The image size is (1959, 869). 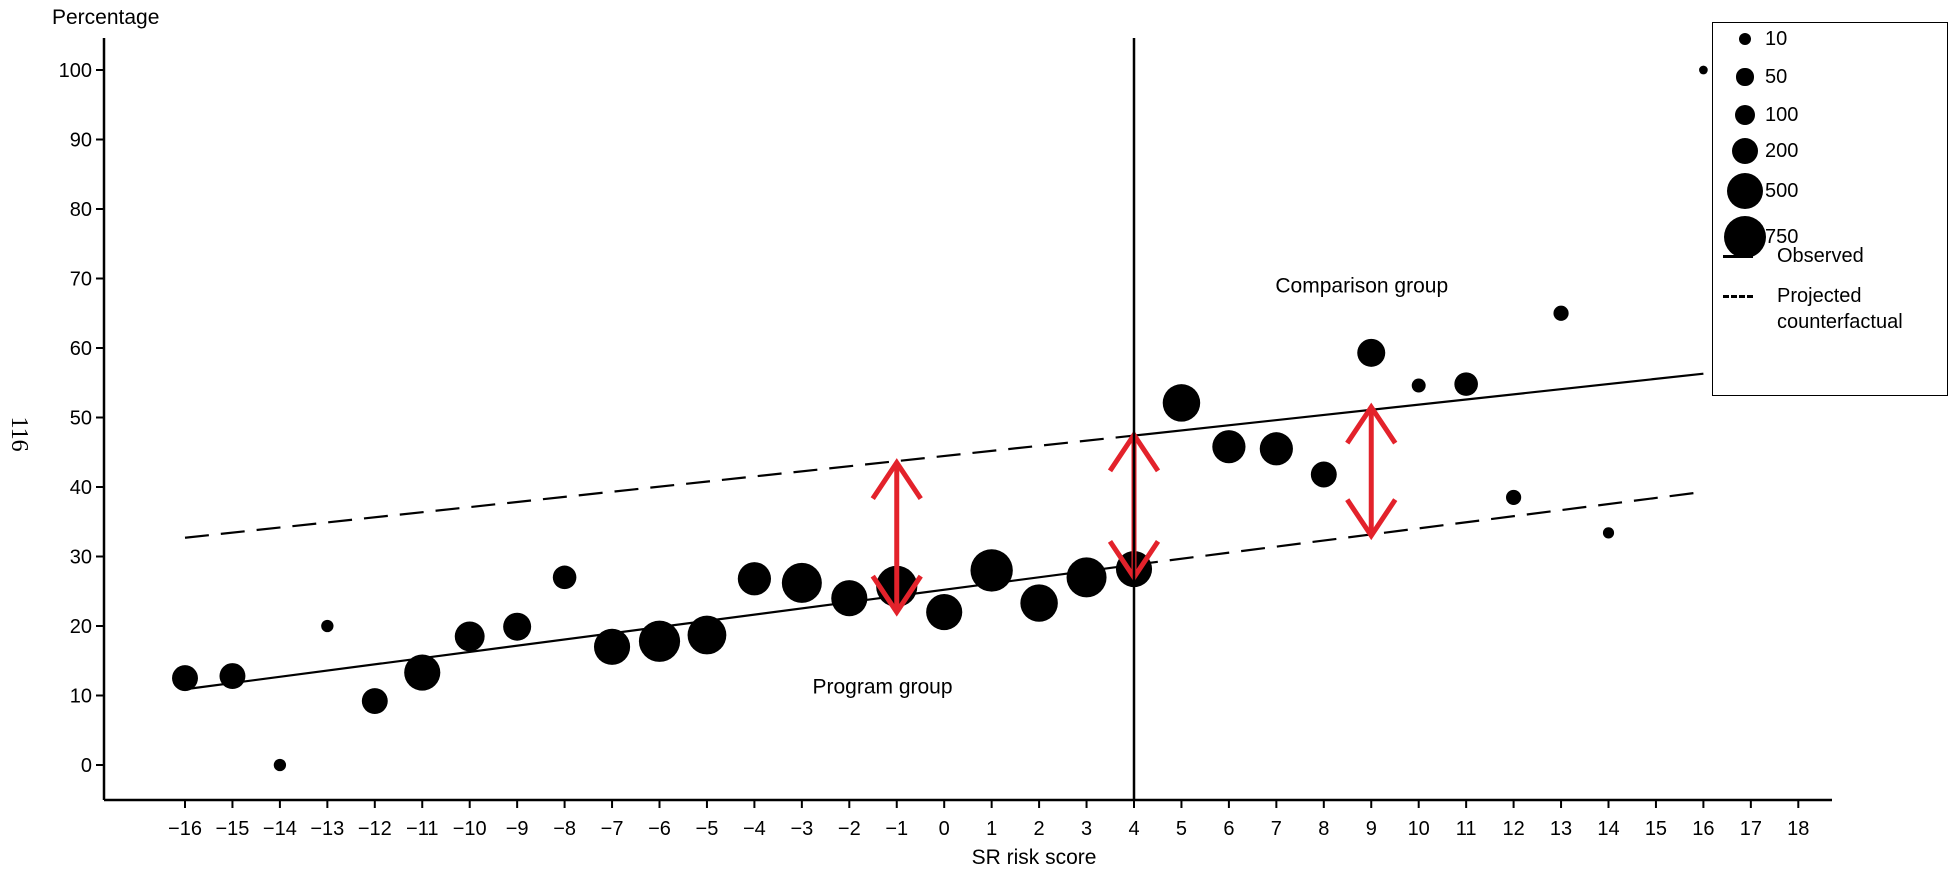 What do you see at coordinates (1798, 829) in the screenshot?
I see `x-tick-label: 18` at bounding box center [1798, 829].